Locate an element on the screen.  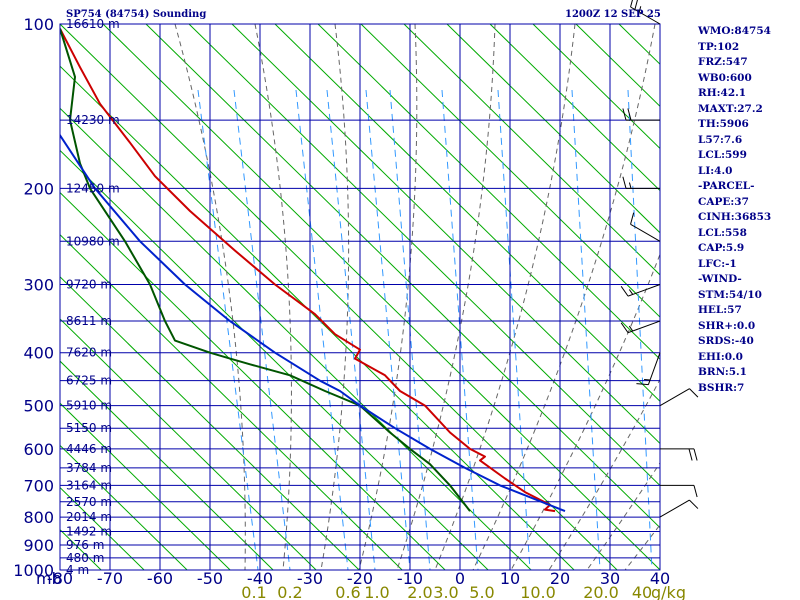
mixing-ratio-label: 10.0 is located at coordinates (538, 591).